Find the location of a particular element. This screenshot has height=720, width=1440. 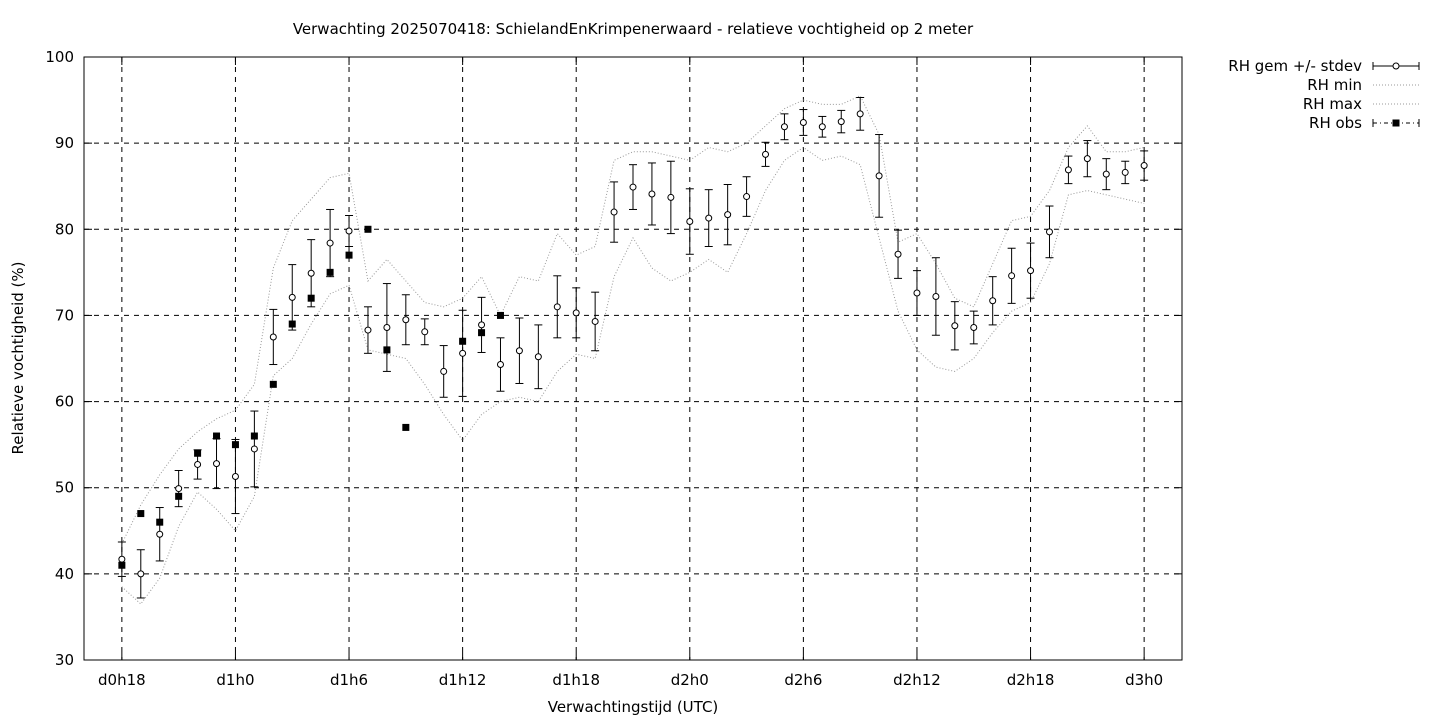

y-tick-label: 50 is located at coordinates (64, 488).